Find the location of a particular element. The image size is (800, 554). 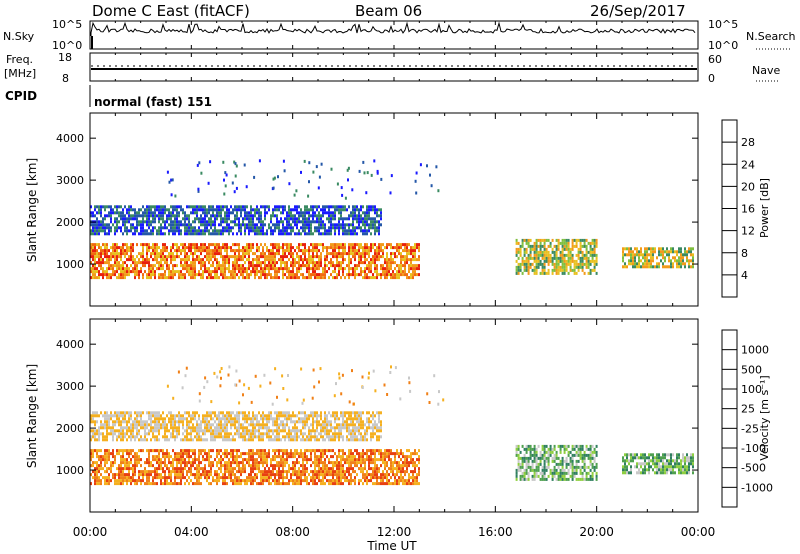

x-tick-label-1: 04:00 is located at coordinates (191, 532).